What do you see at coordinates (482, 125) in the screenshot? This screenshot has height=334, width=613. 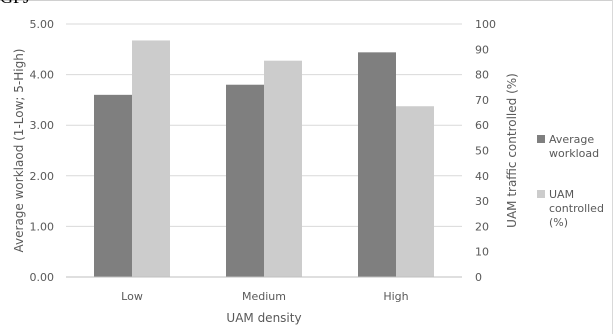 I see `y2-tick-label: 60` at bounding box center [482, 125].